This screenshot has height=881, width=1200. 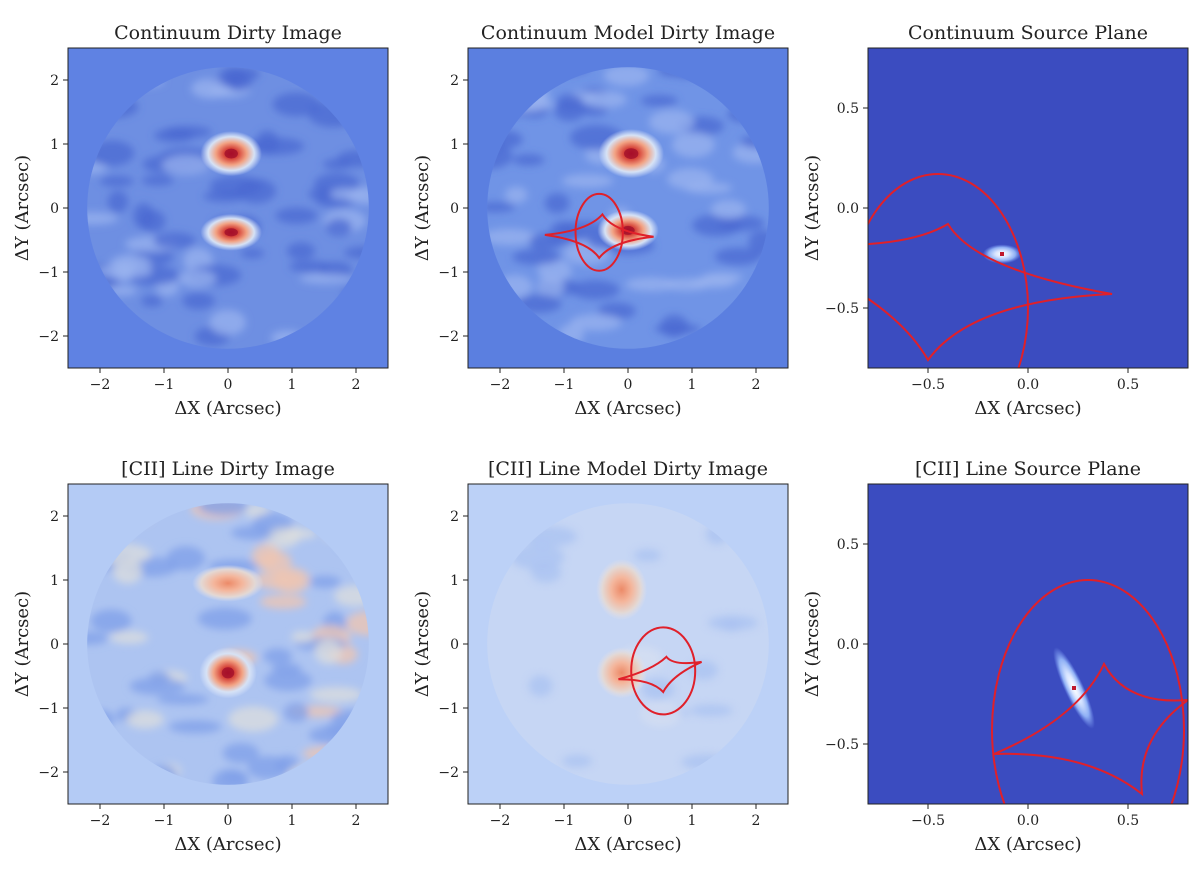 I want to click on panel-title: Continuum Model Dirty Image, so click(x=628, y=33).